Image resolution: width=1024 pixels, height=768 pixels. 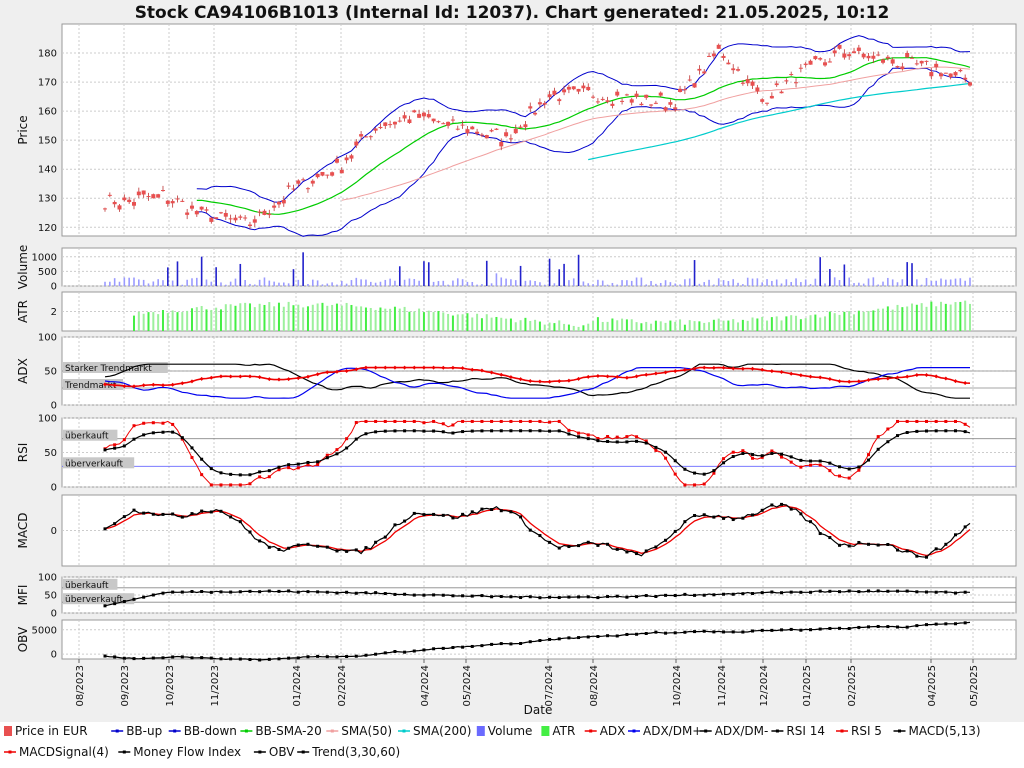 I want to click on legend-item: OBV, so click(x=274, y=752).